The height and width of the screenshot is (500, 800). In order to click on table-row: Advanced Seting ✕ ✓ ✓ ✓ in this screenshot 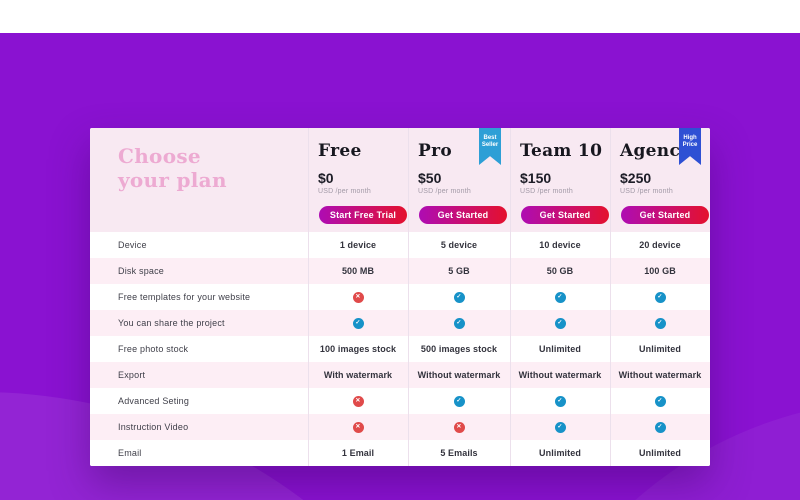, I will do `click(400, 401)`.